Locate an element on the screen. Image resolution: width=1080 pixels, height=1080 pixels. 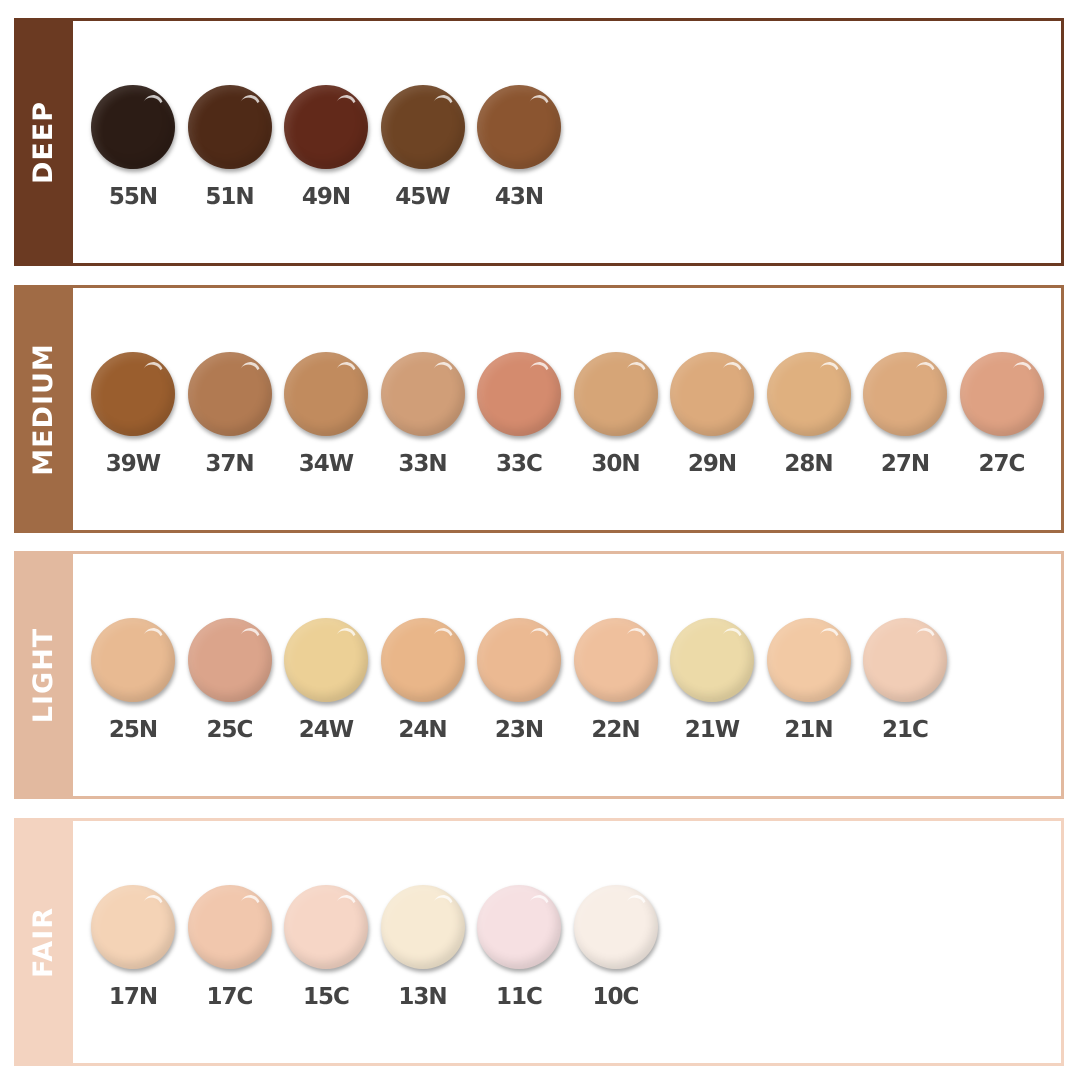
shade-swatch: 23N is located at coordinates (519, 680).